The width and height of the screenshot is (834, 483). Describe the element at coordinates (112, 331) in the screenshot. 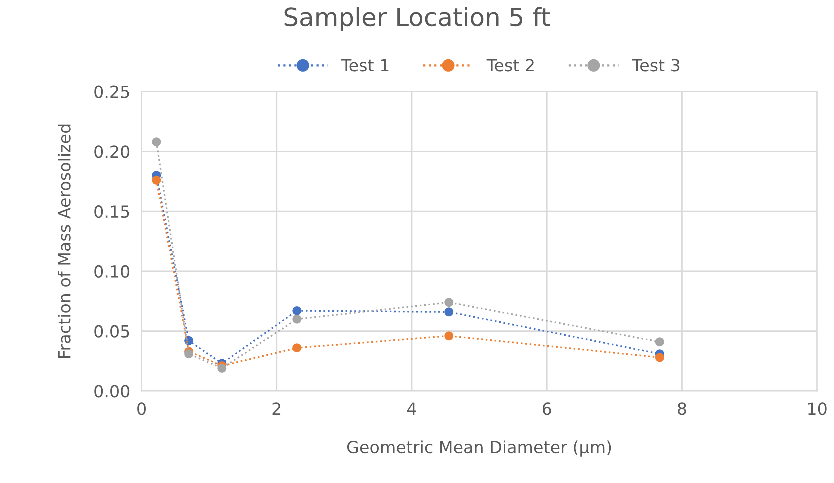

I see `y-tick-label: 0.05` at that location.